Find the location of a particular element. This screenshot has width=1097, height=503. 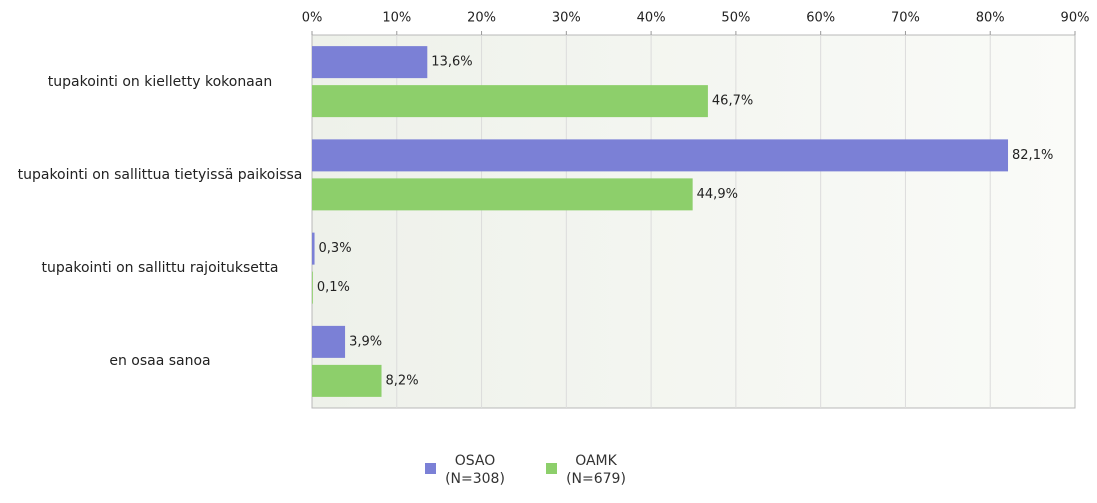

legend-label: OAMK (N=679) is located at coordinates (596, 470).